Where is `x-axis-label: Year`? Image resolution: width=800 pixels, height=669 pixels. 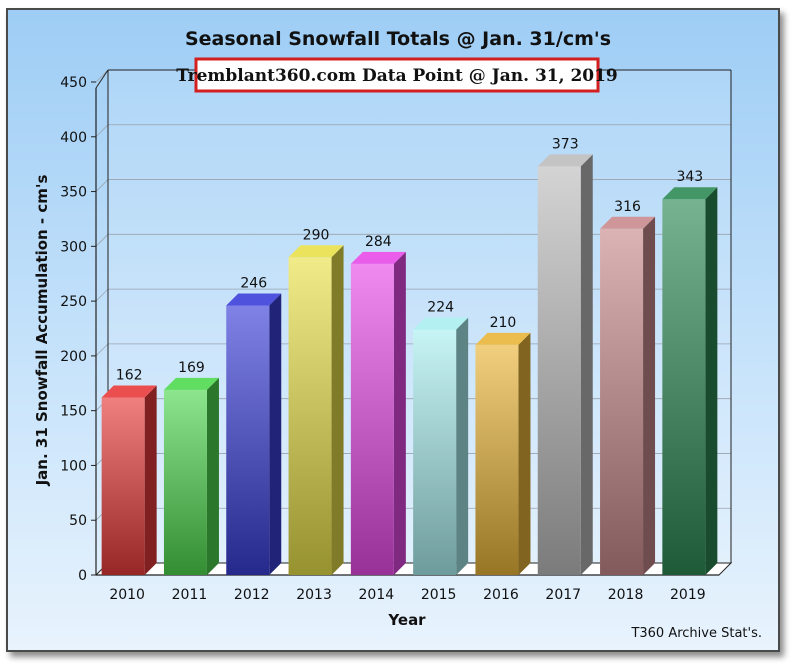
x-axis-label: Year is located at coordinates (406, 620).